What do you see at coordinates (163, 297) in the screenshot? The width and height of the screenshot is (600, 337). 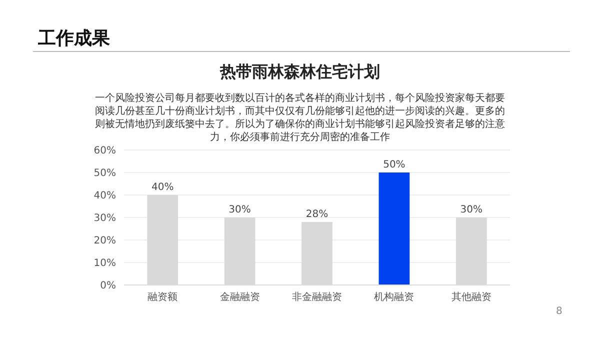 I see `x-tick-label: 融资额` at bounding box center [163, 297].